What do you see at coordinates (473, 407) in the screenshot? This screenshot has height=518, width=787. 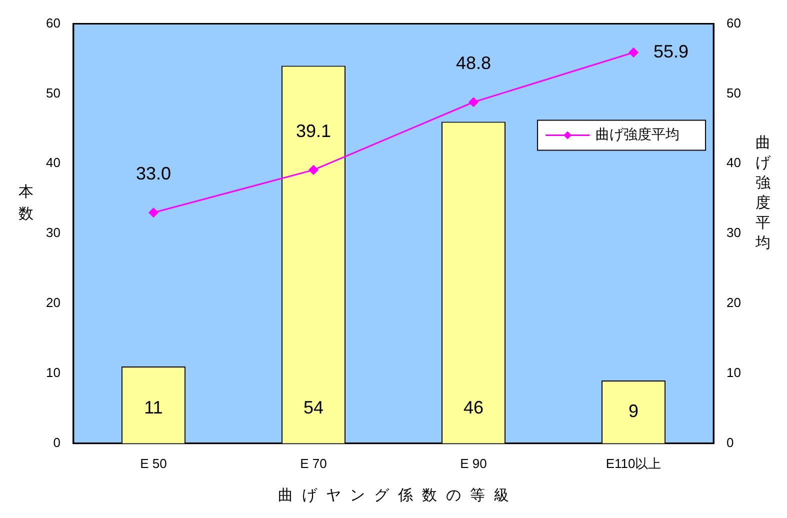 I see `data-label: 46` at bounding box center [473, 407].